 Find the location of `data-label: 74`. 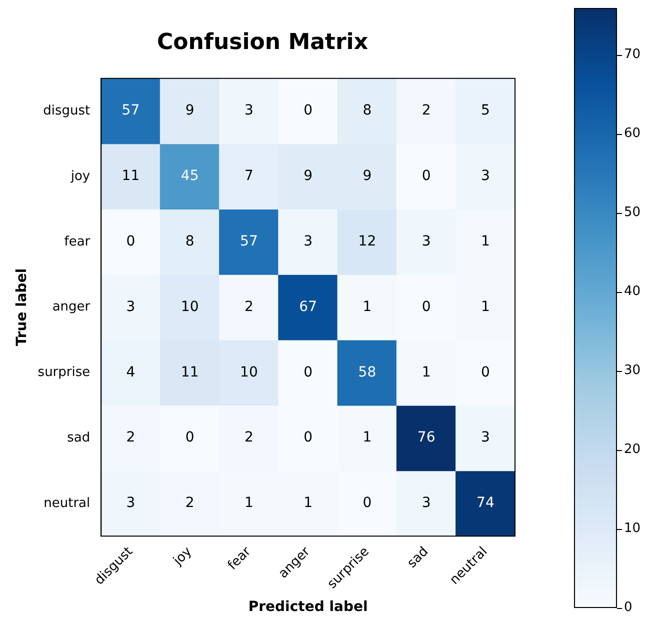

data-label: 74 is located at coordinates (485, 503).